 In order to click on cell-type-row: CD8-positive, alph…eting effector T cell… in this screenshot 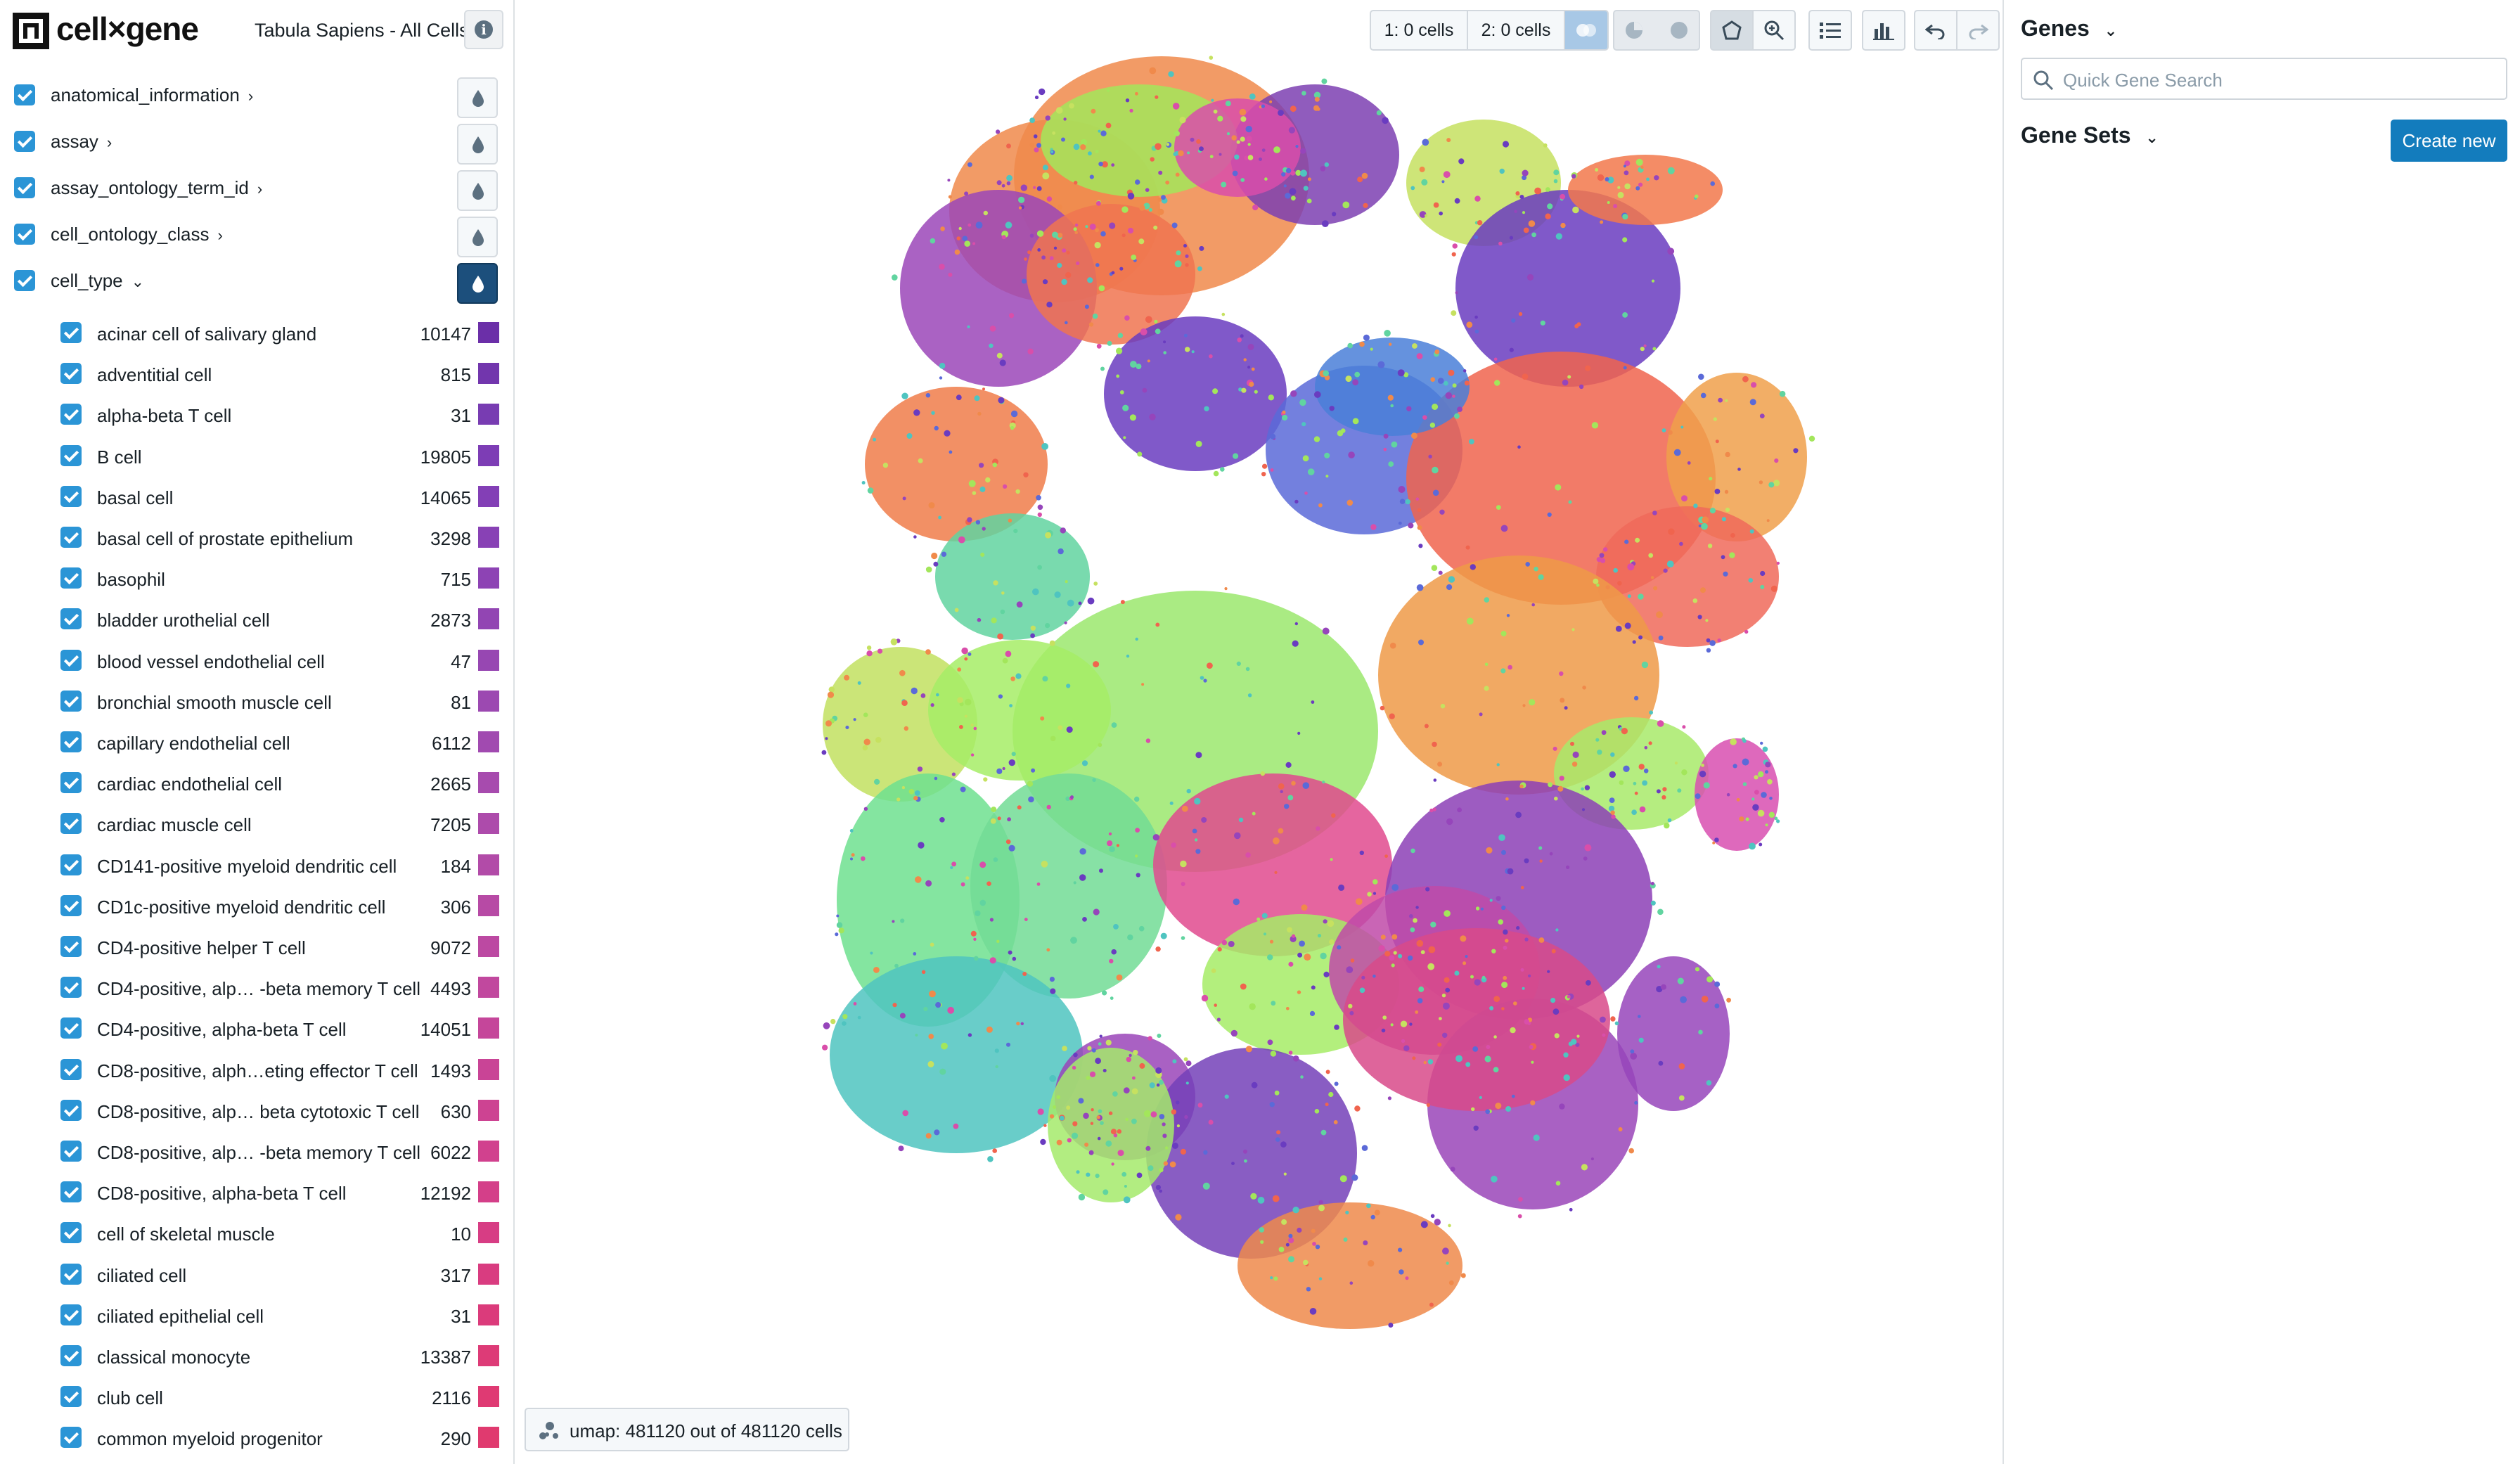, I will do `click(256, 1069)`.